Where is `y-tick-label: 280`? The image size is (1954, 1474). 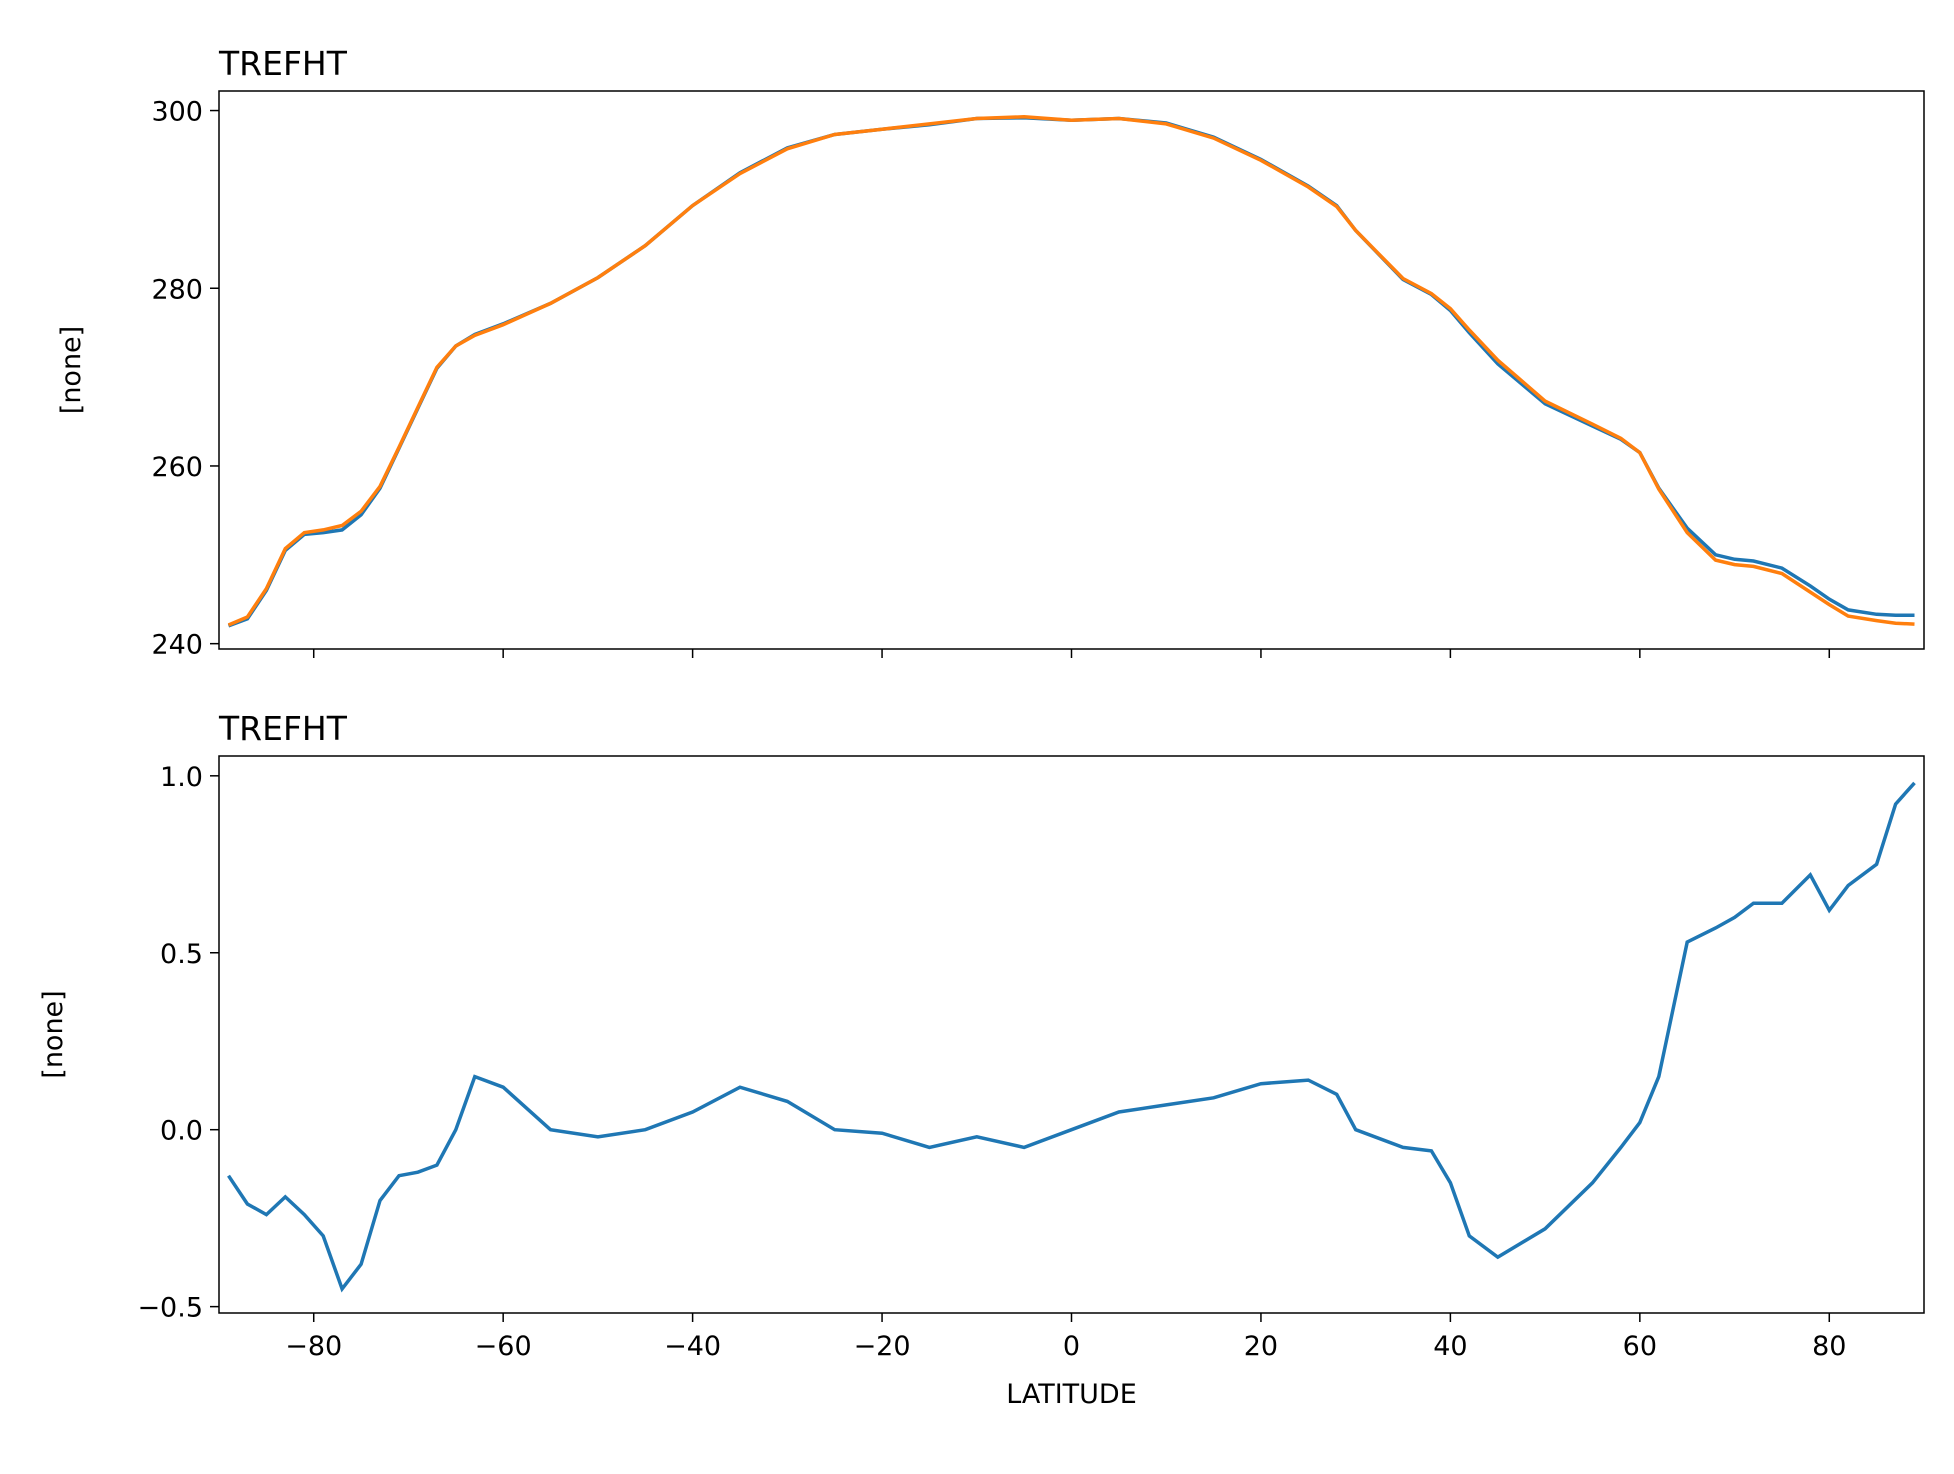 y-tick-label: 280 is located at coordinates (177, 289).